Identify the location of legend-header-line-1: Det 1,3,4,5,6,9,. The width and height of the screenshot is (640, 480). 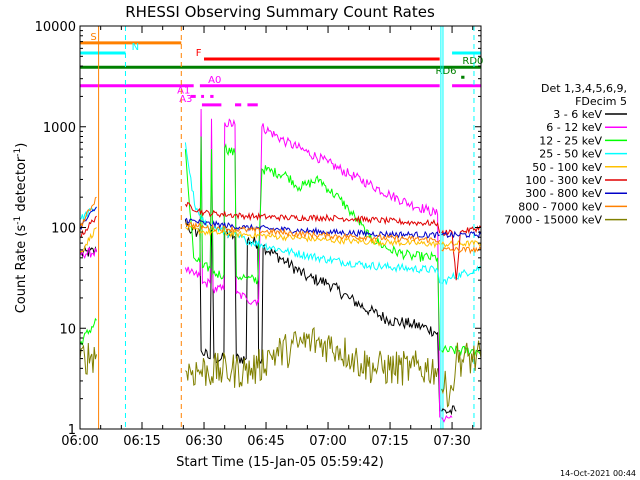
(584, 88).